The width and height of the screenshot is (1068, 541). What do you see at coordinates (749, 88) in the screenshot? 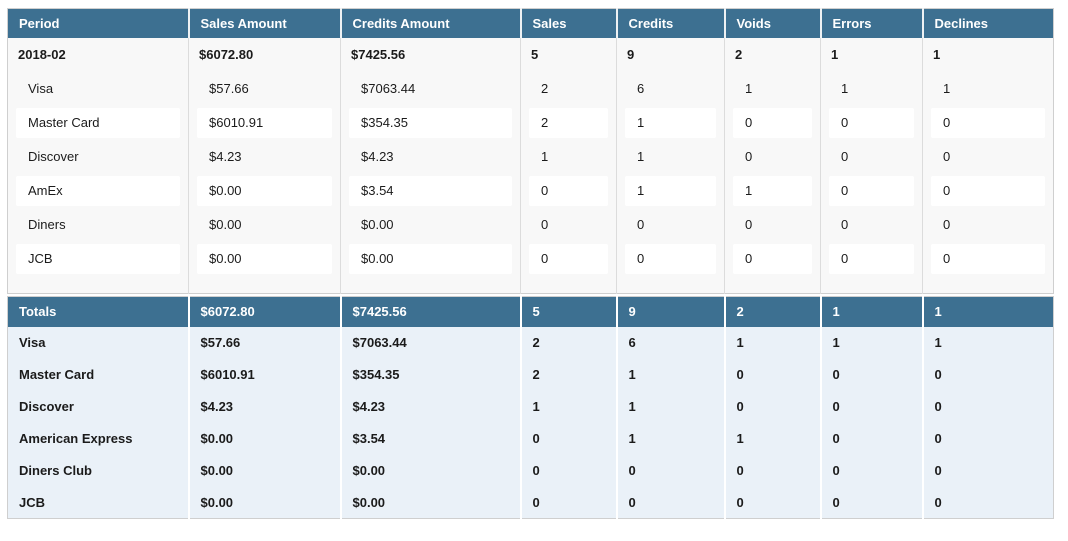
I see `card-cell-visa-voids-text: 1` at bounding box center [749, 88].